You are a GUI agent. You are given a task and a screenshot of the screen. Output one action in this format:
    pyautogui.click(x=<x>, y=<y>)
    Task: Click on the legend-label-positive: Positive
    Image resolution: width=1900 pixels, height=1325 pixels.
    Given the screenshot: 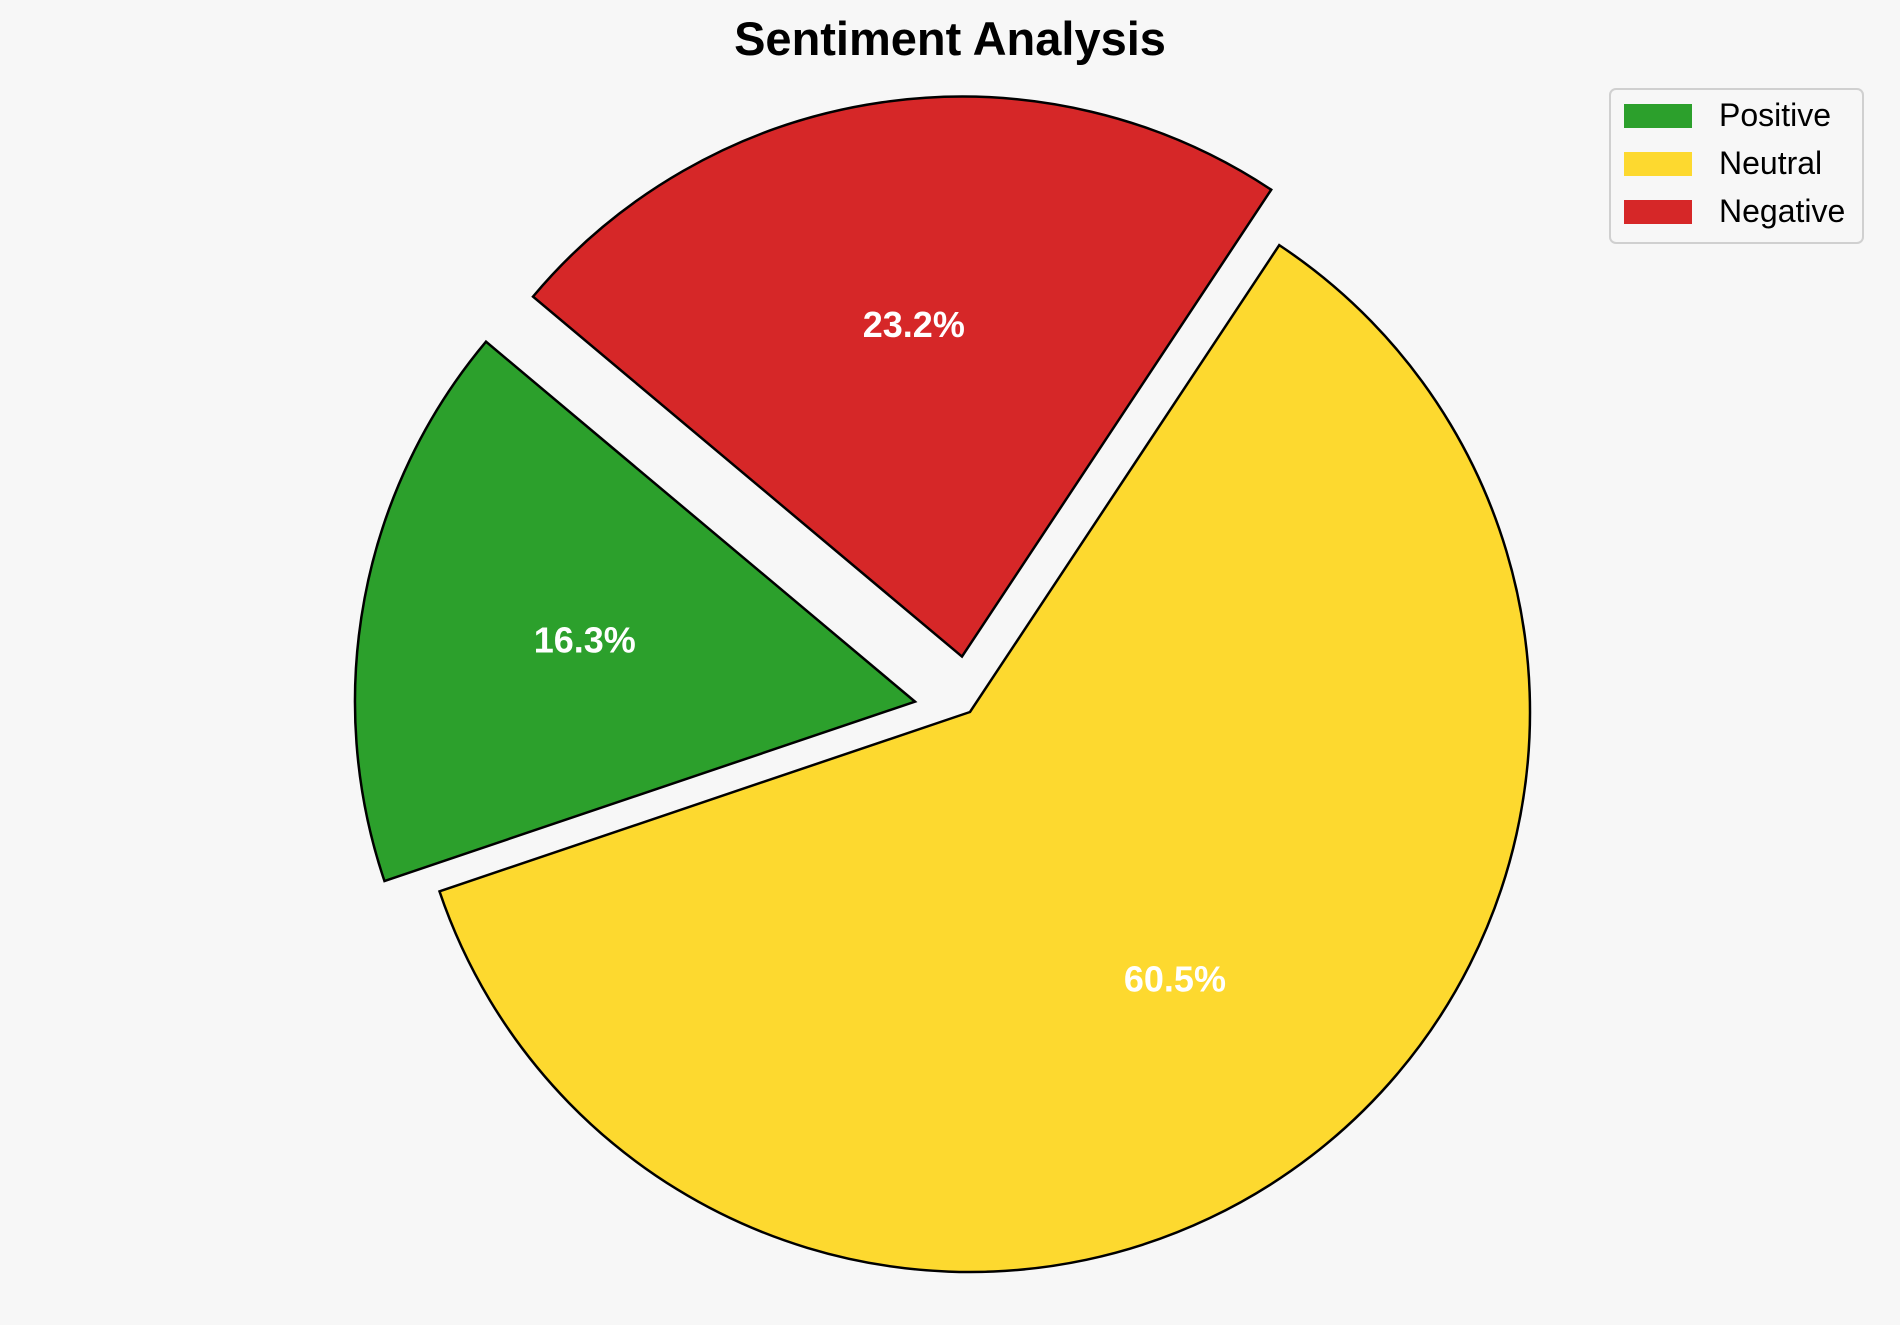 What is the action you would take?
    pyautogui.click(x=1775, y=115)
    